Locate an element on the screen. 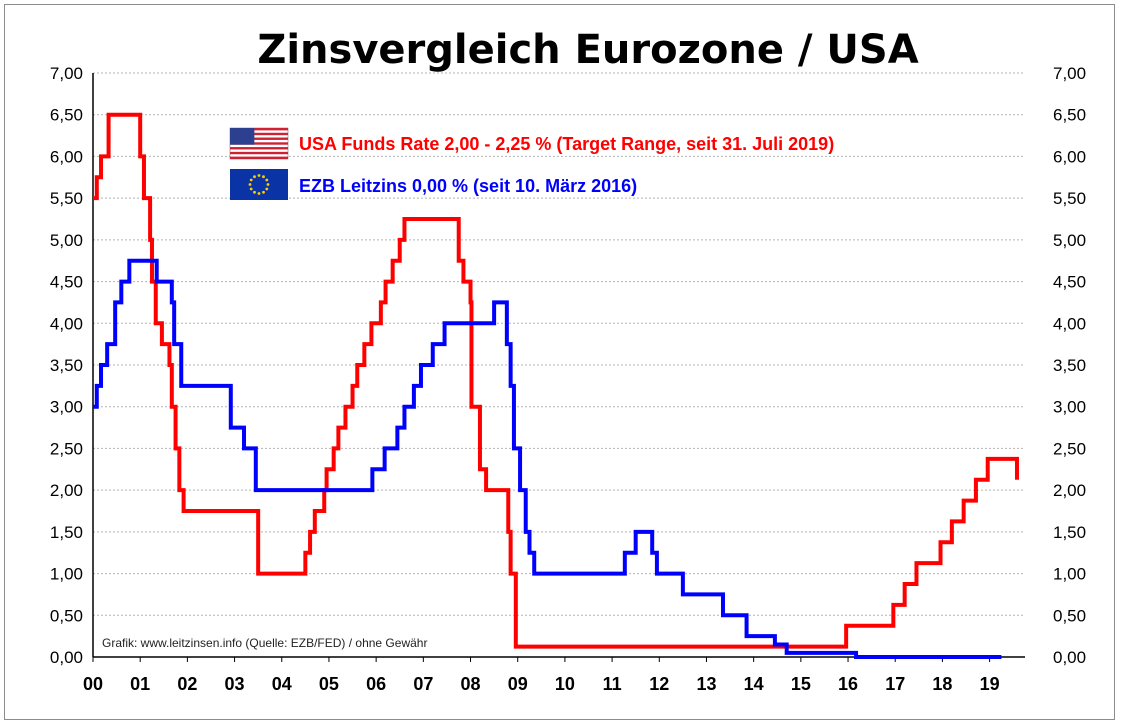 This screenshot has height=726, width=1121. y-tick-label: 6,00 is located at coordinates (66, 156).